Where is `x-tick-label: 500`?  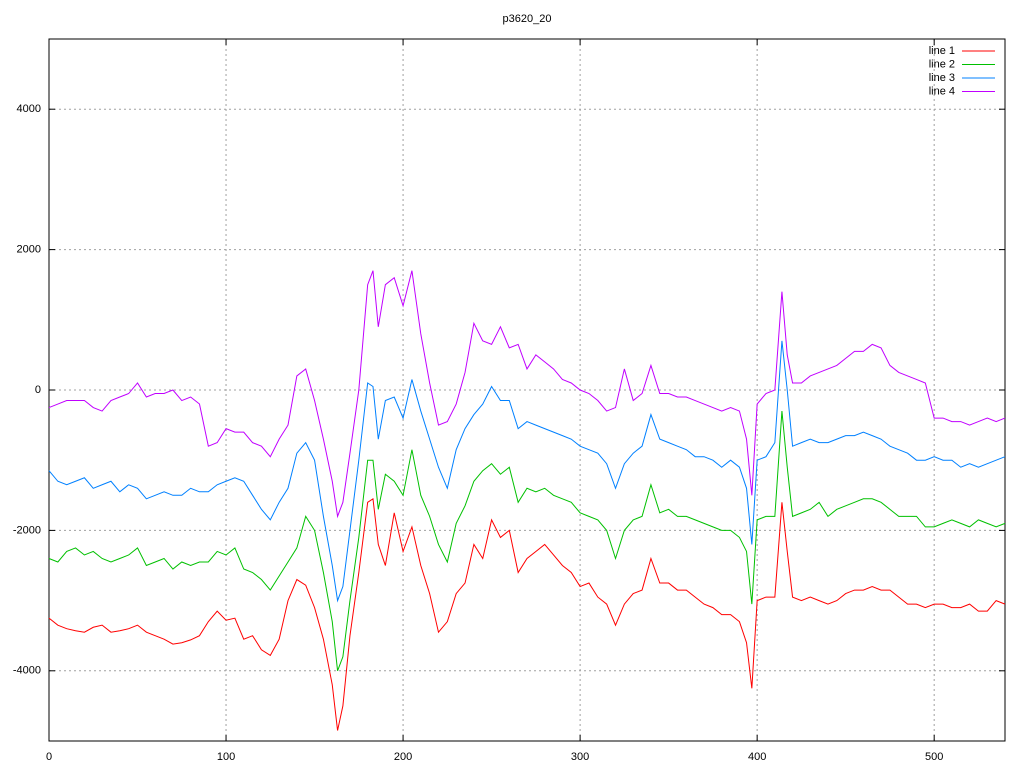 x-tick-label: 500 is located at coordinates (934, 757).